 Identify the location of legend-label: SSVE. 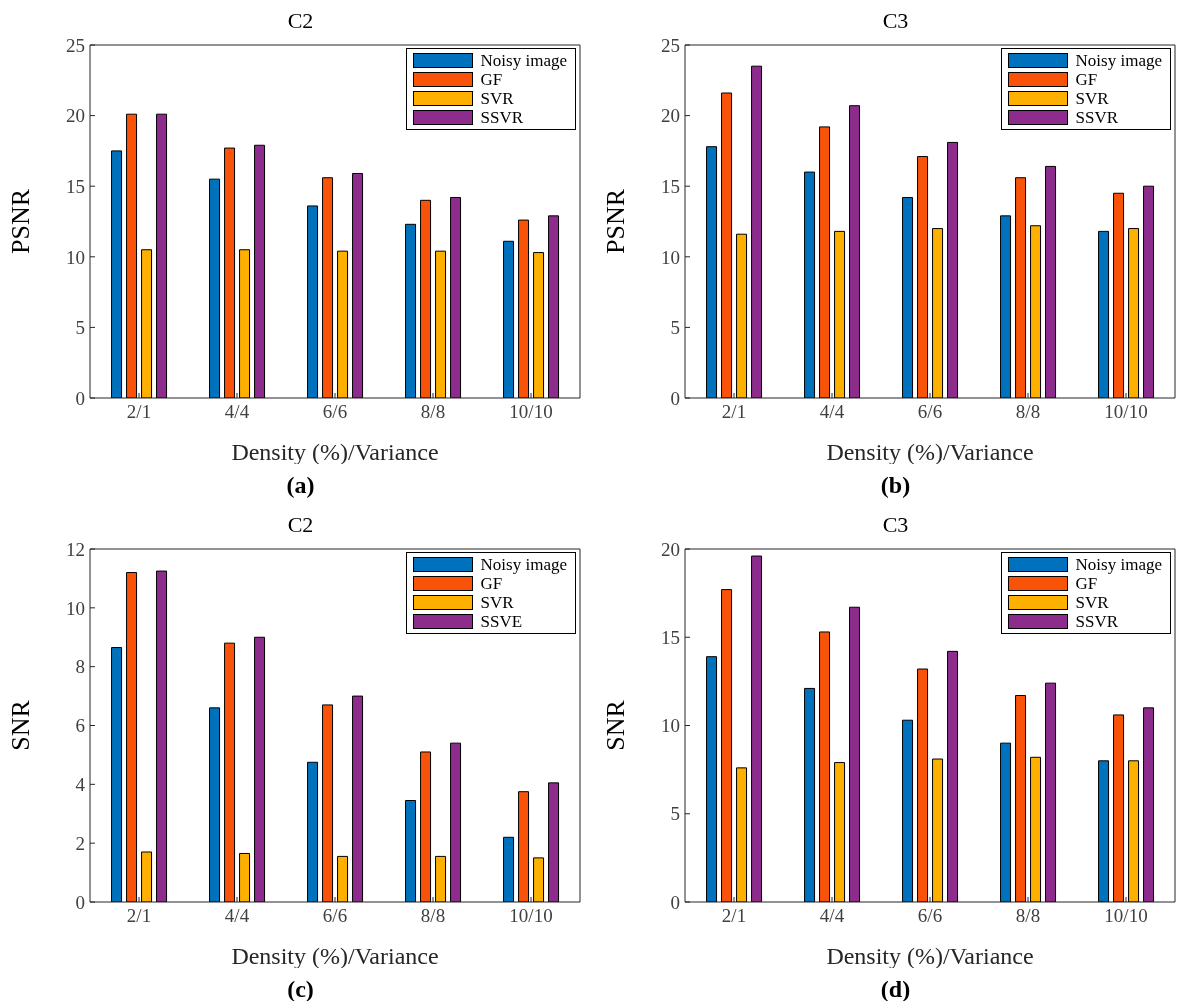
(501, 621).